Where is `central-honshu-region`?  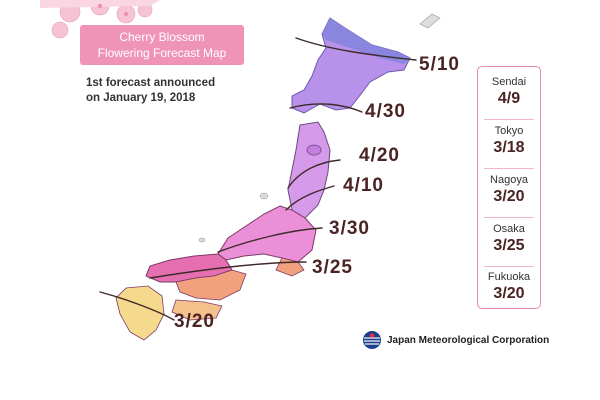
central-honshu-region is located at coordinates (267, 234).